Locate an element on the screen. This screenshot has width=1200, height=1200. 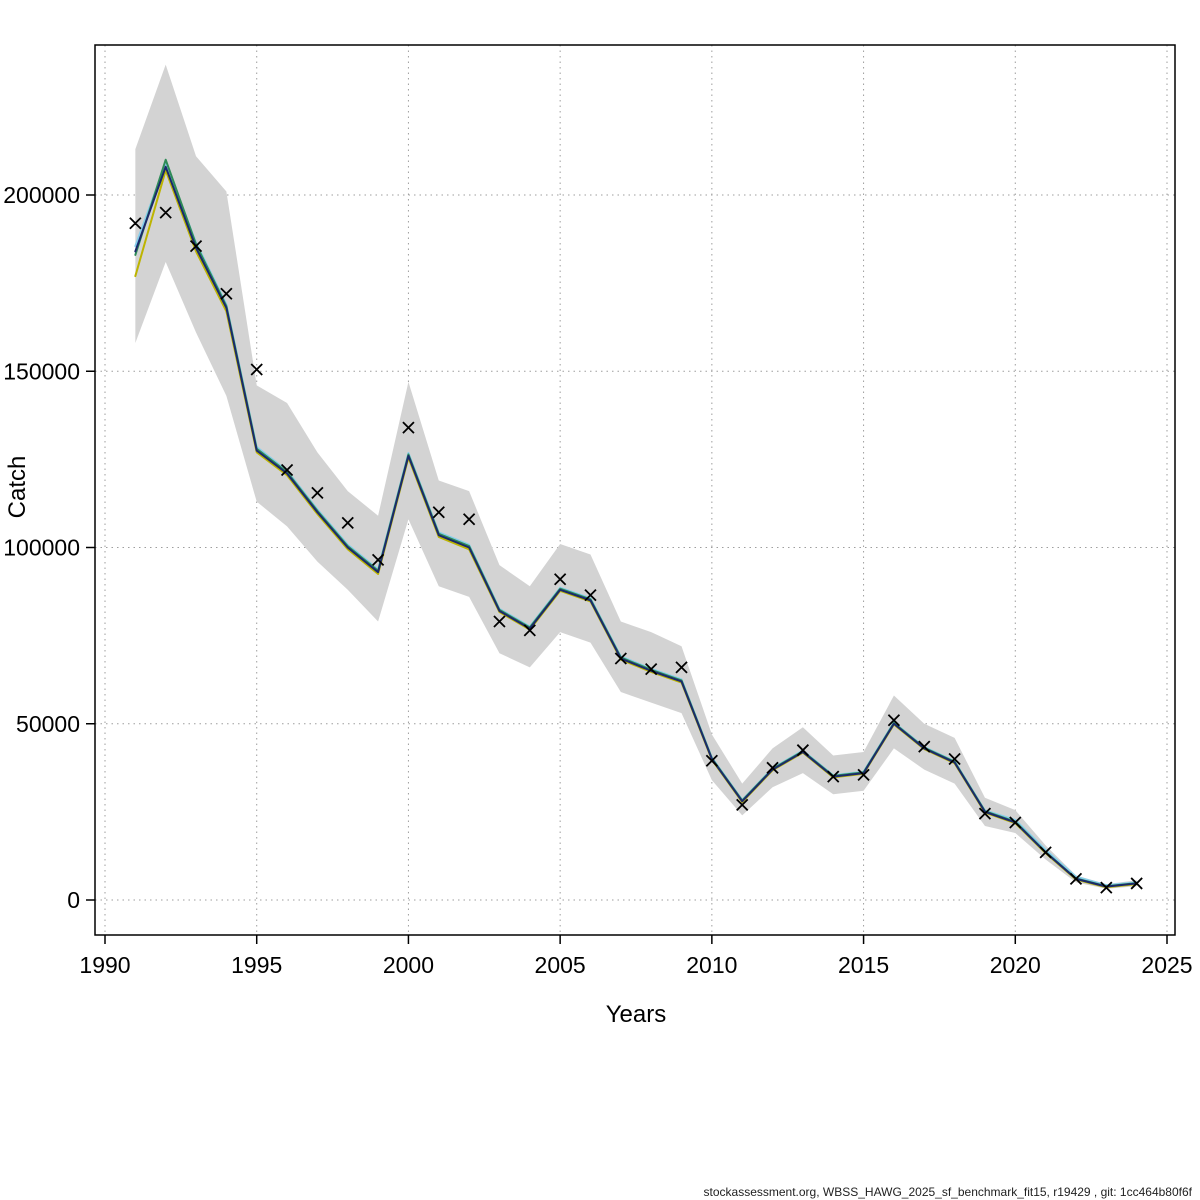
y-axis-label: Catch is located at coordinates (17, 487).